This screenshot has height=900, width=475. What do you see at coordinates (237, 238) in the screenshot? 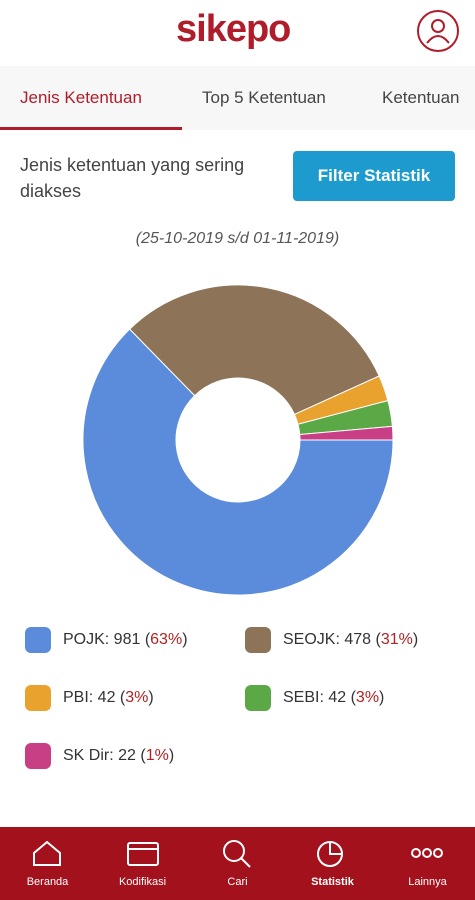
I see `date-range: (25-10-2019 s/d 01-11-2019)` at bounding box center [237, 238].